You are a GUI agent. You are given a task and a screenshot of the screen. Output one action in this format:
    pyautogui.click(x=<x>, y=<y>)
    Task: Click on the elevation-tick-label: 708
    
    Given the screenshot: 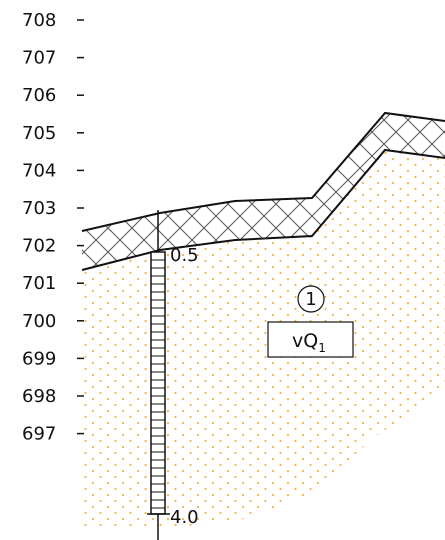 What is the action you would take?
    pyautogui.click(x=39, y=20)
    